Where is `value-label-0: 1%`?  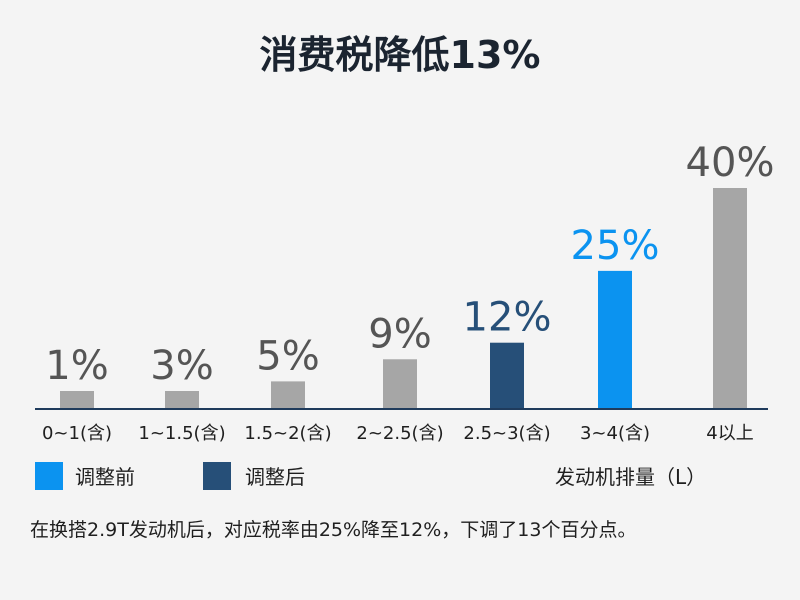
value-label-0: 1% is located at coordinates (76, 366).